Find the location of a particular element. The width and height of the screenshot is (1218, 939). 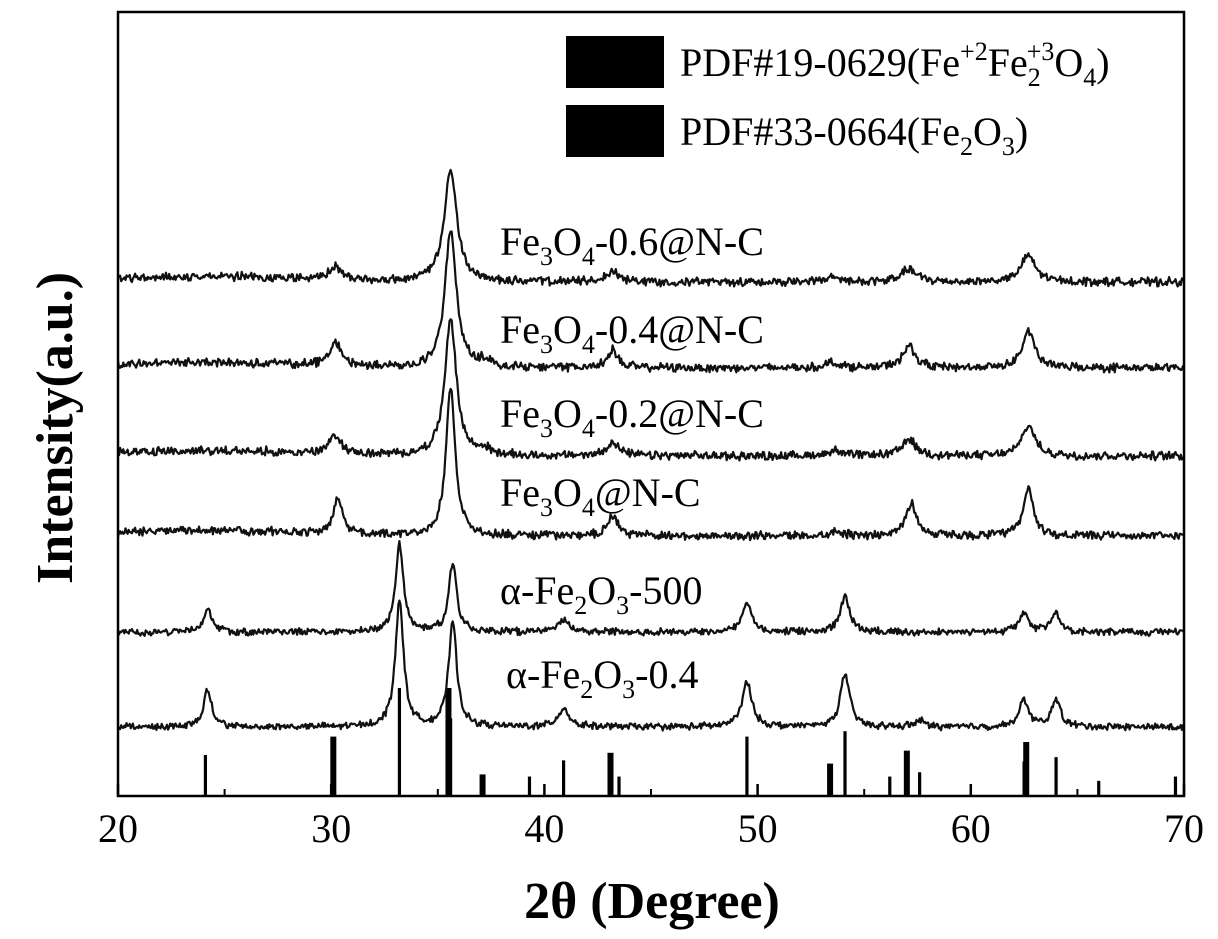

legend-label: PDF#33-0664(Fe2O3) is located at coordinates (854, 135).